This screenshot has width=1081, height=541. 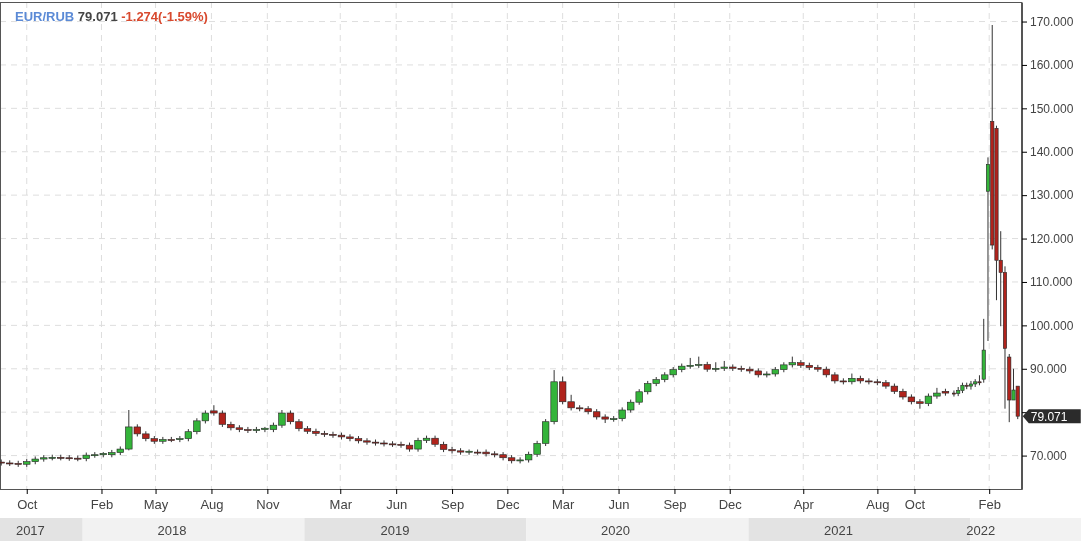 What do you see at coordinates (45, 16) in the screenshot?
I see `text: EUR/RUB` at bounding box center [45, 16].